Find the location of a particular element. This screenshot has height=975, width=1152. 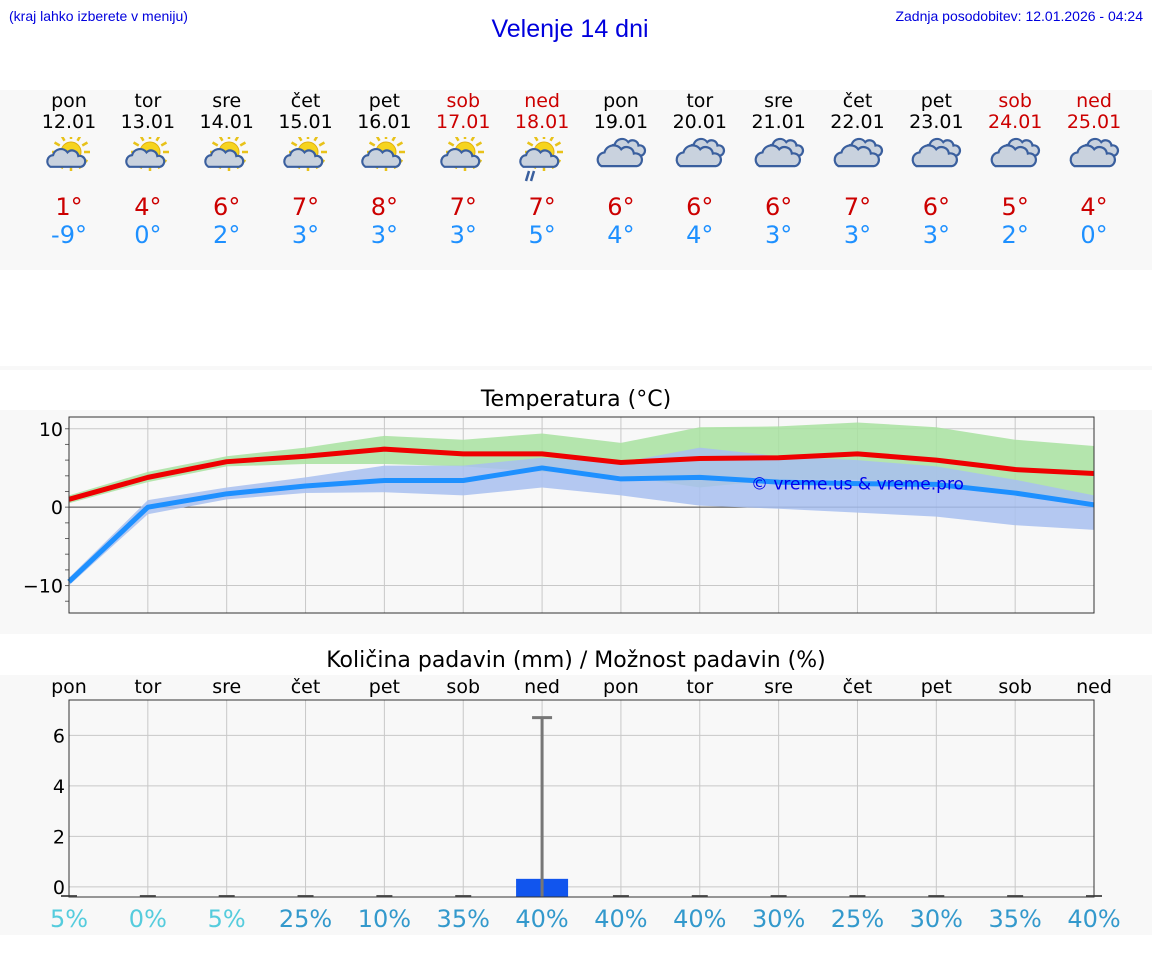

forecast-day: čet 15.01 7° 3° is located at coordinates (306, 169).